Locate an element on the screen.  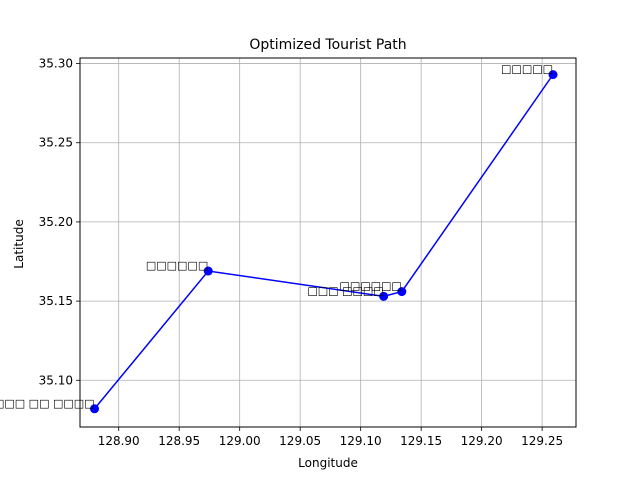
y-axis-title: Latitude is located at coordinates (19, 243).